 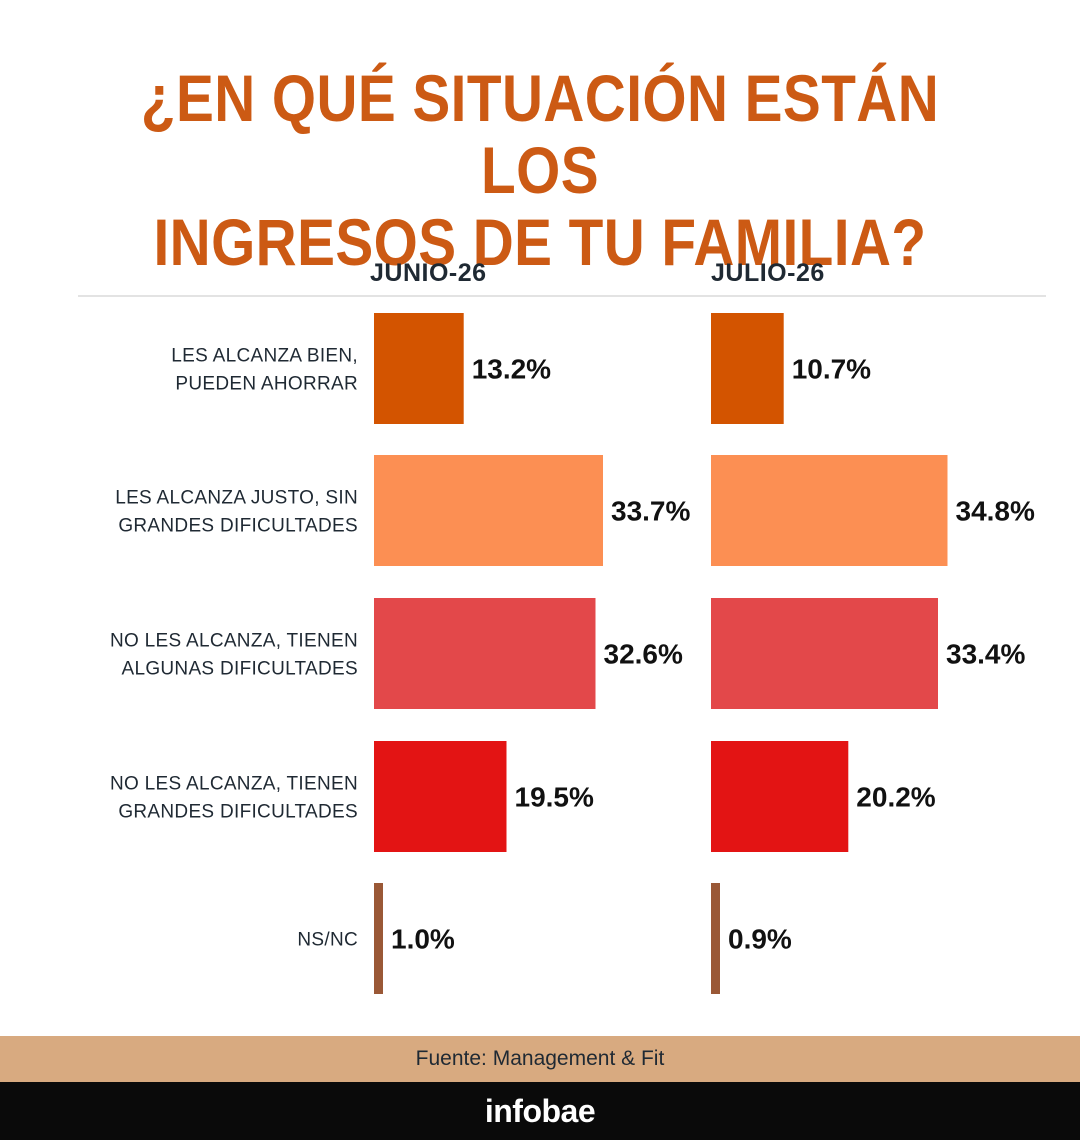 I want to click on infobae-logo: infobae, so click(x=540, y=1110).